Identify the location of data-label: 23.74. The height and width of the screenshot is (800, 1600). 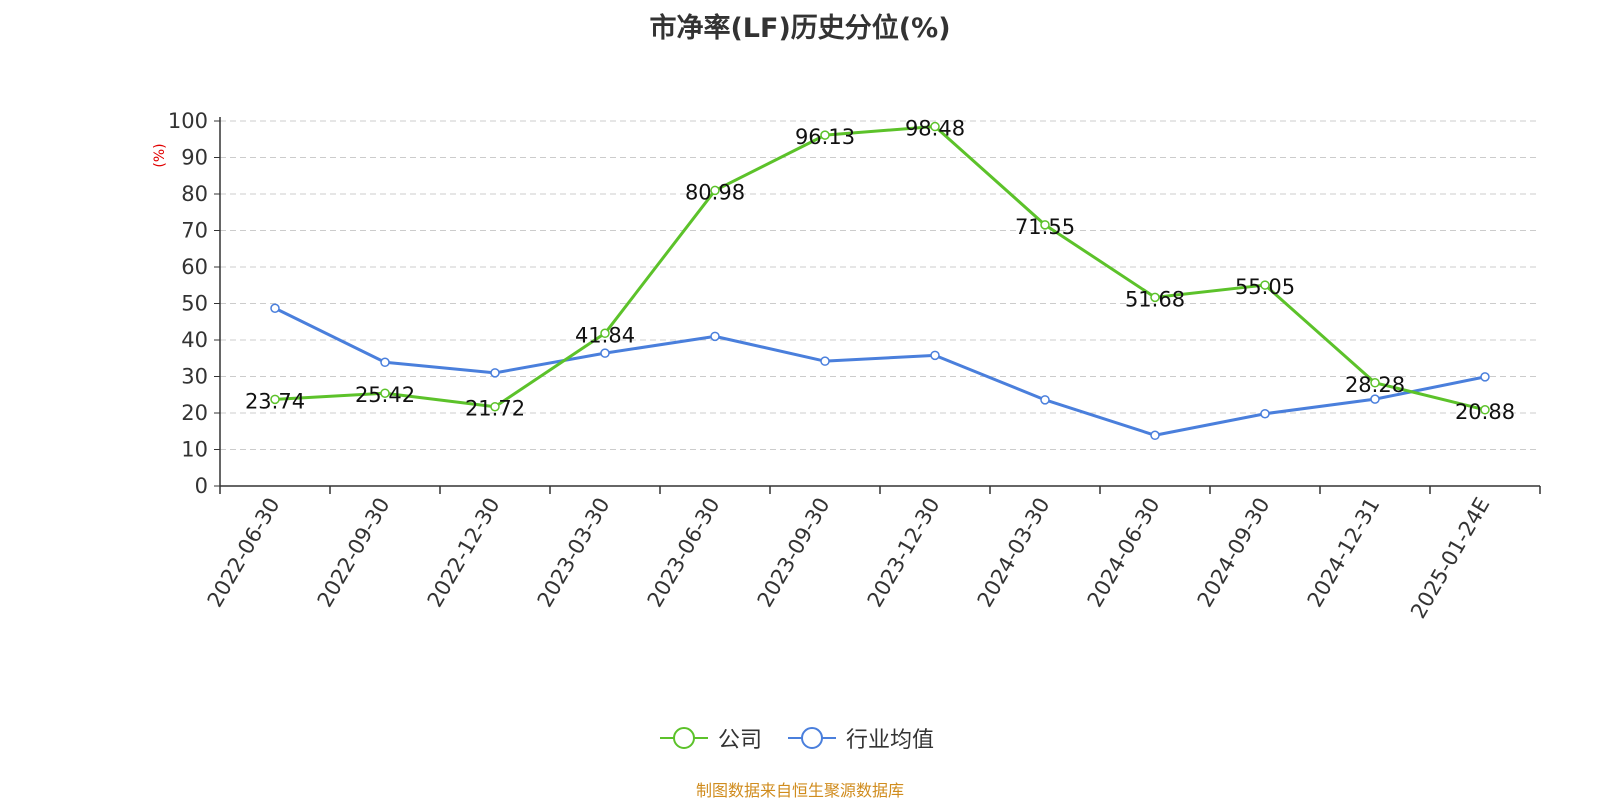
(275, 401).